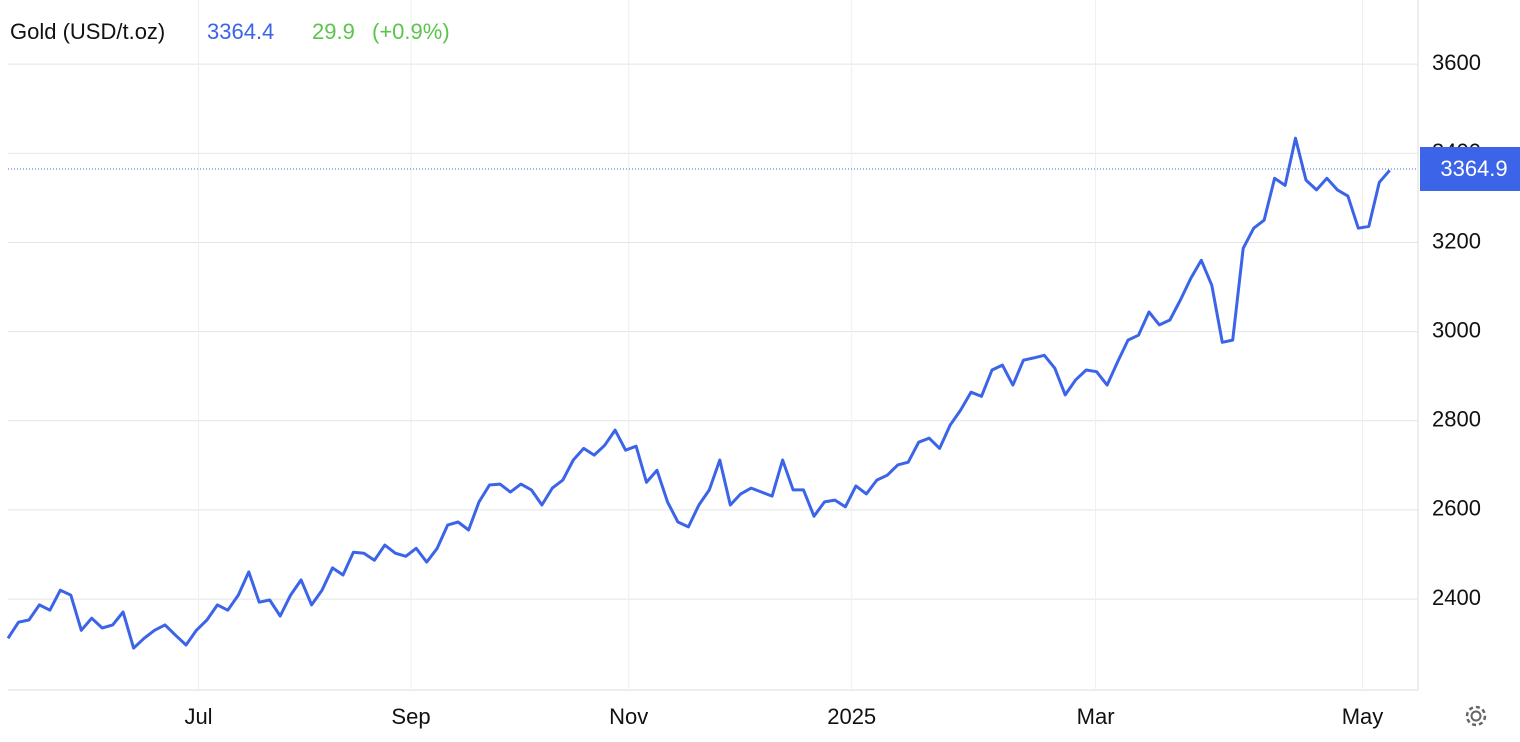 The height and width of the screenshot is (742, 1520). Describe the element at coordinates (851, 716) in the screenshot. I see `x-tick-label: 2025` at that location.